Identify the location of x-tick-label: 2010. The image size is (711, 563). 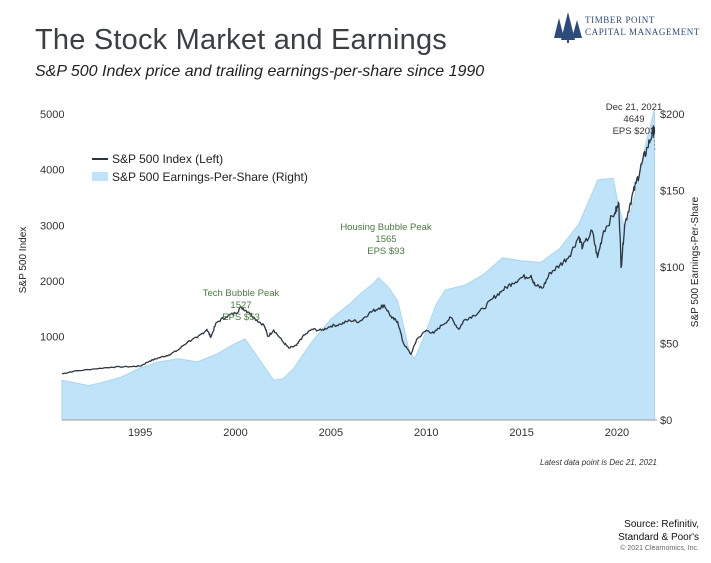
(426, 433).